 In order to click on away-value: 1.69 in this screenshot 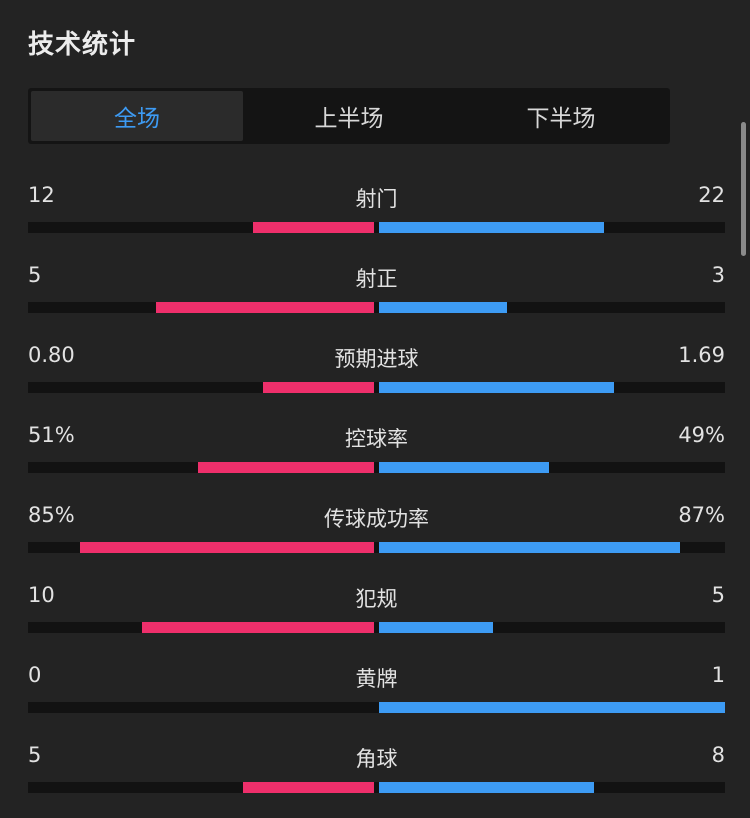, I will do `click(701, 355)`.